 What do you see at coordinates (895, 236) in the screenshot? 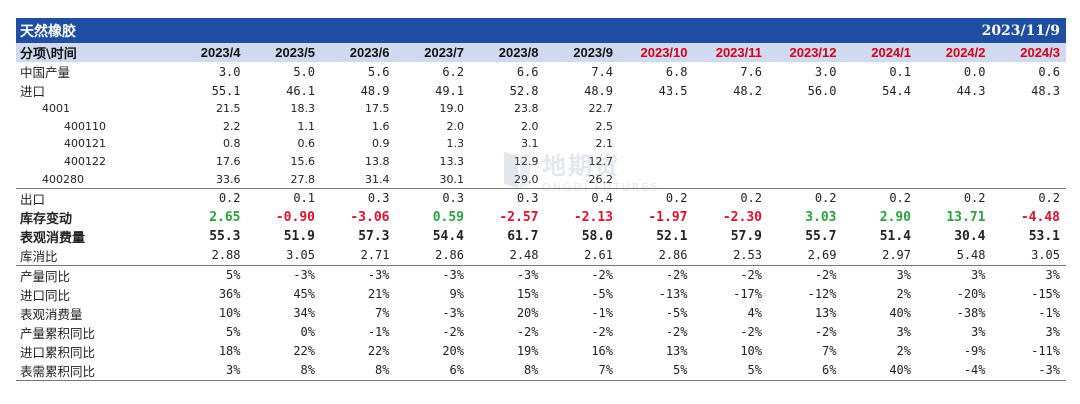
I see `table-cell: 51.4` at bounding box center [895, 236].